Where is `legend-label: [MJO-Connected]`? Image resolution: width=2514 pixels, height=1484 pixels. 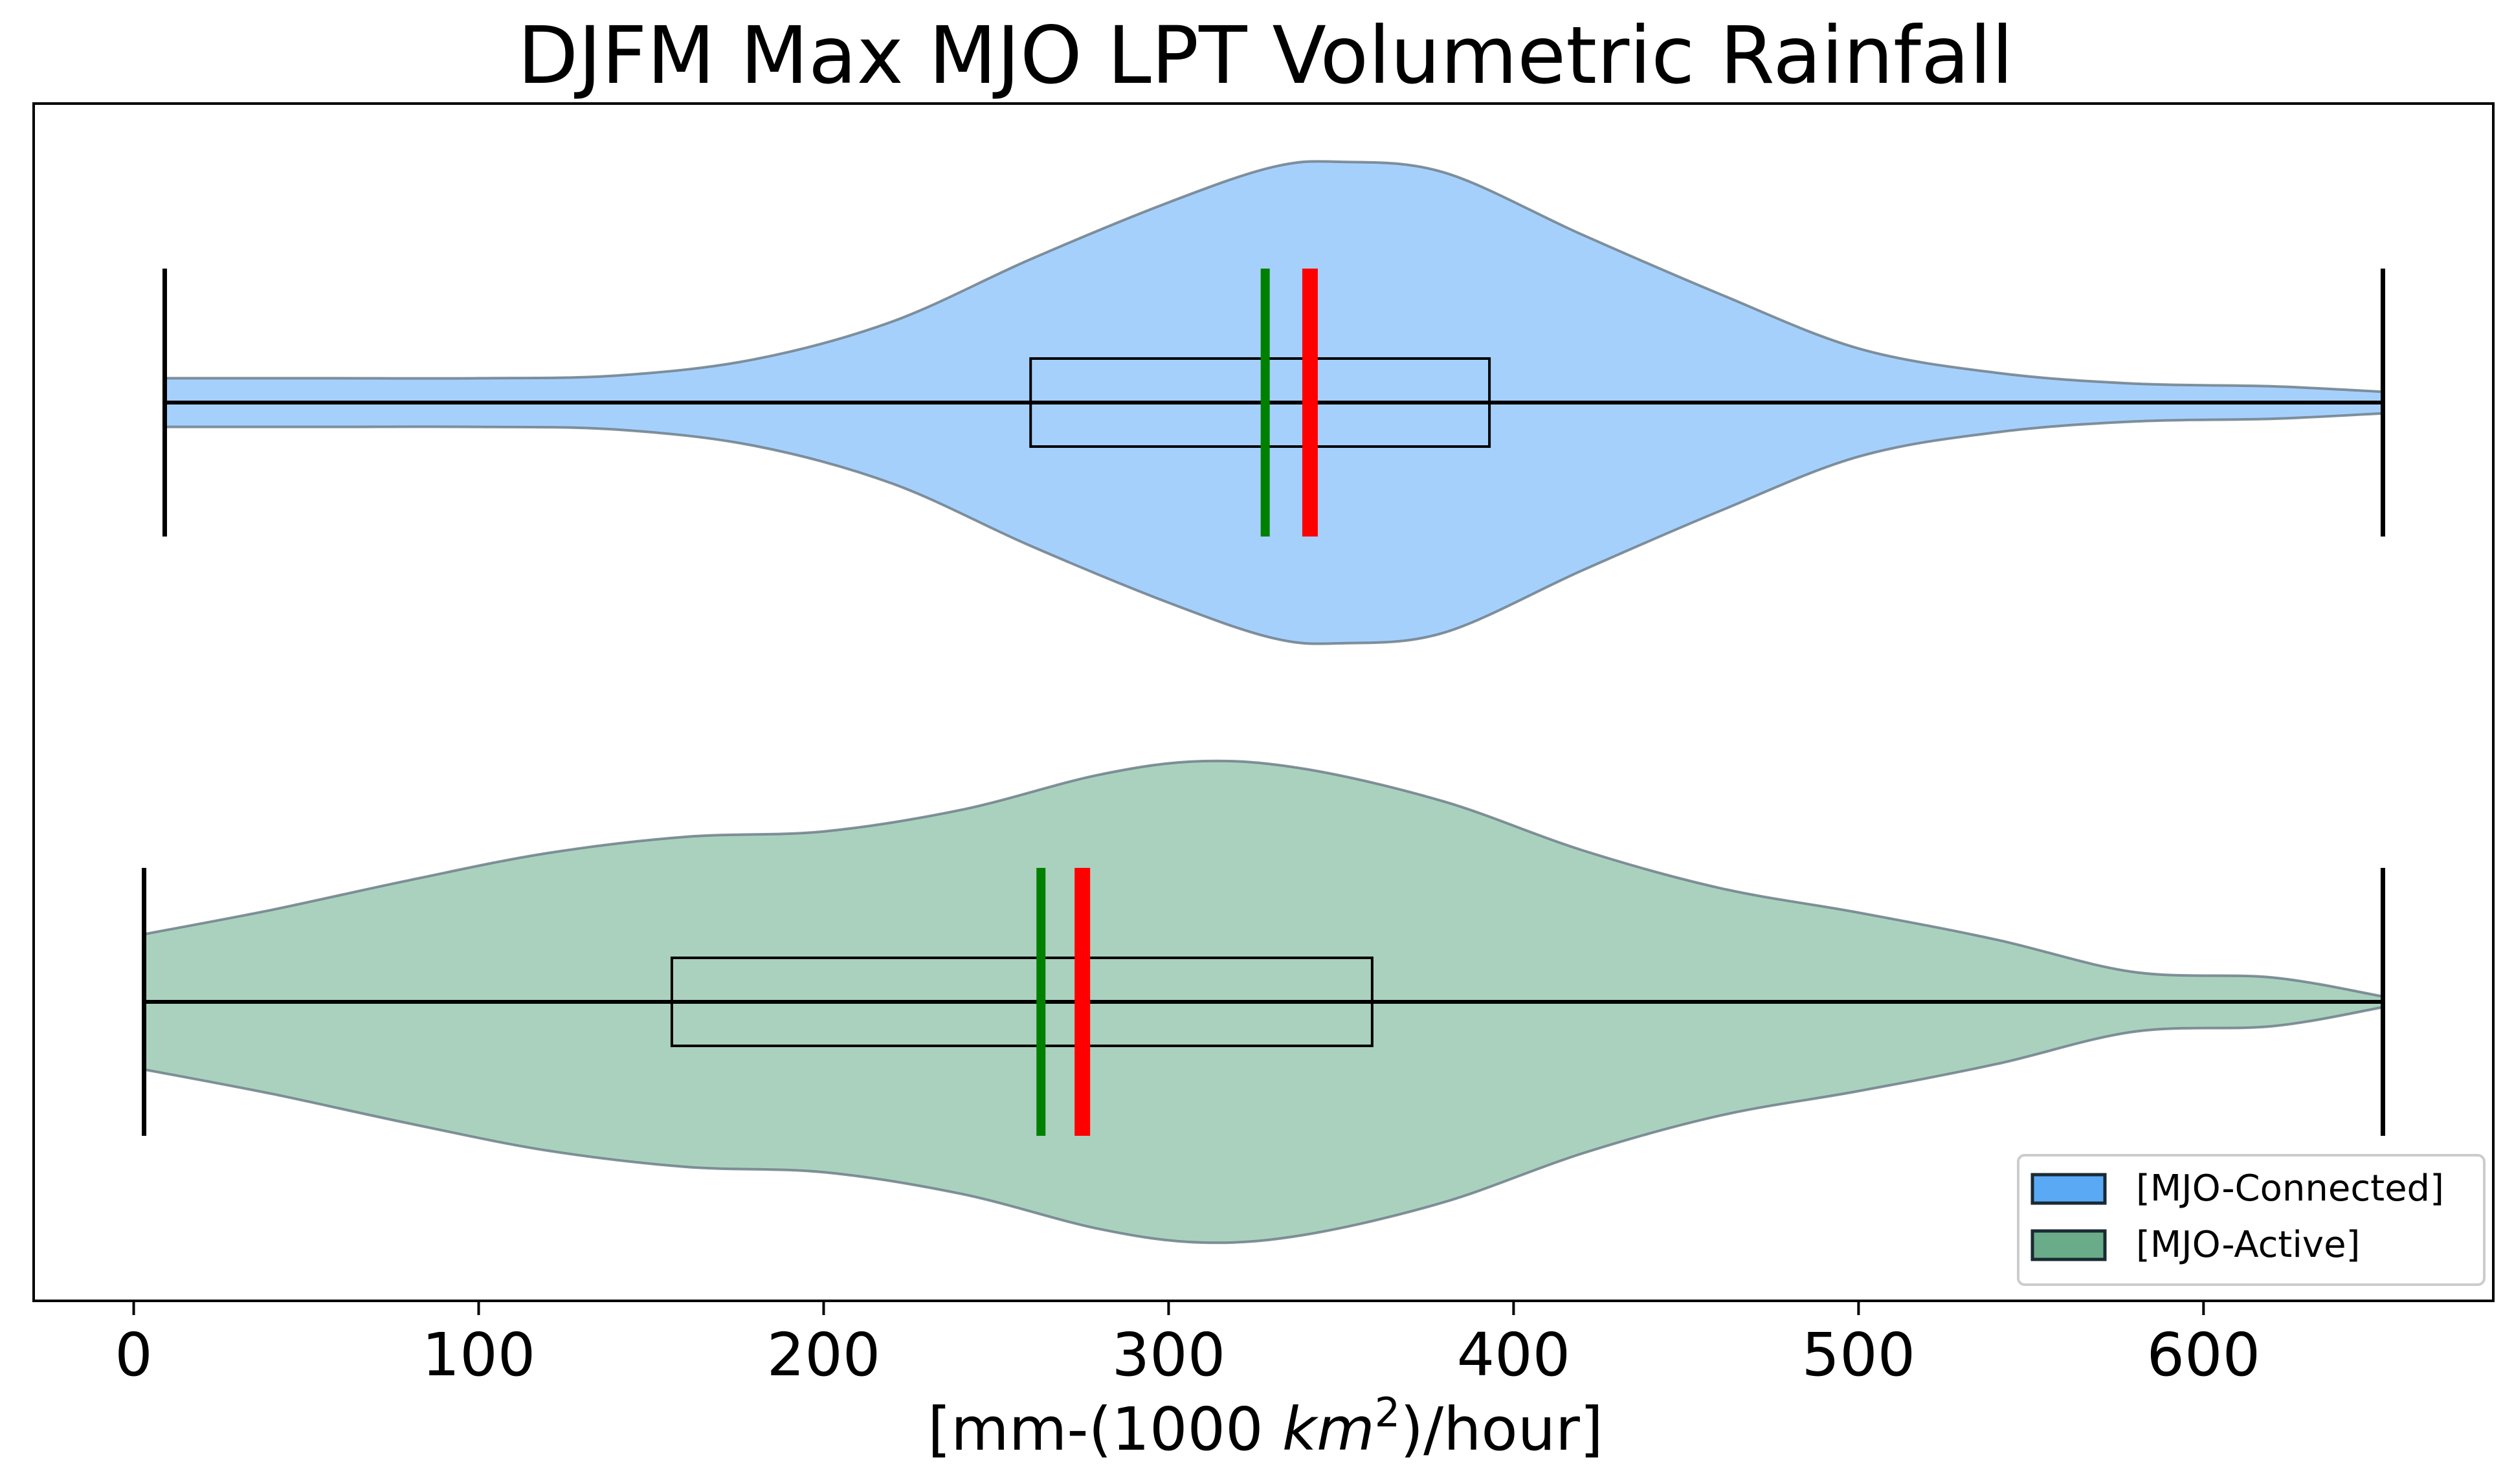
legend-label: [MJO-Connected] is located at coordinates (2290, 1189).